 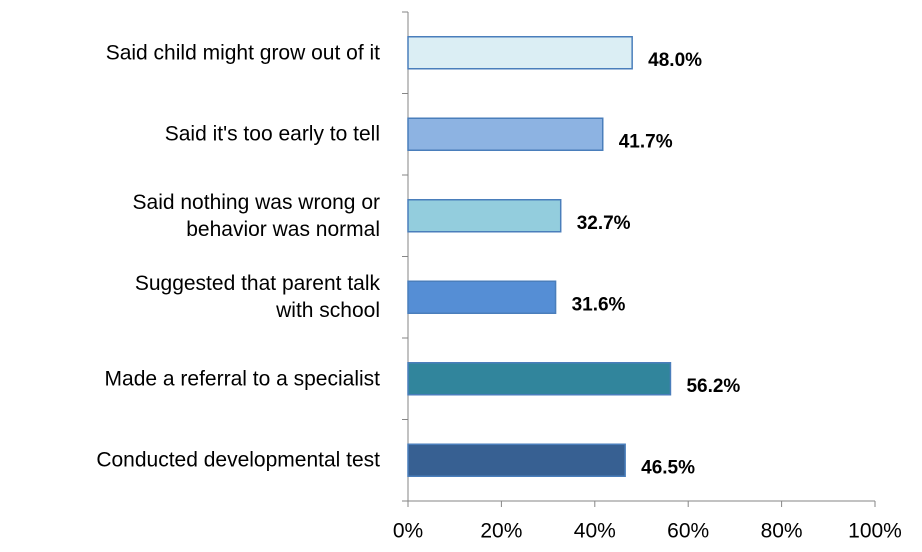 I want to click on x-tick-label: 80%, so click(x=782, y=531).